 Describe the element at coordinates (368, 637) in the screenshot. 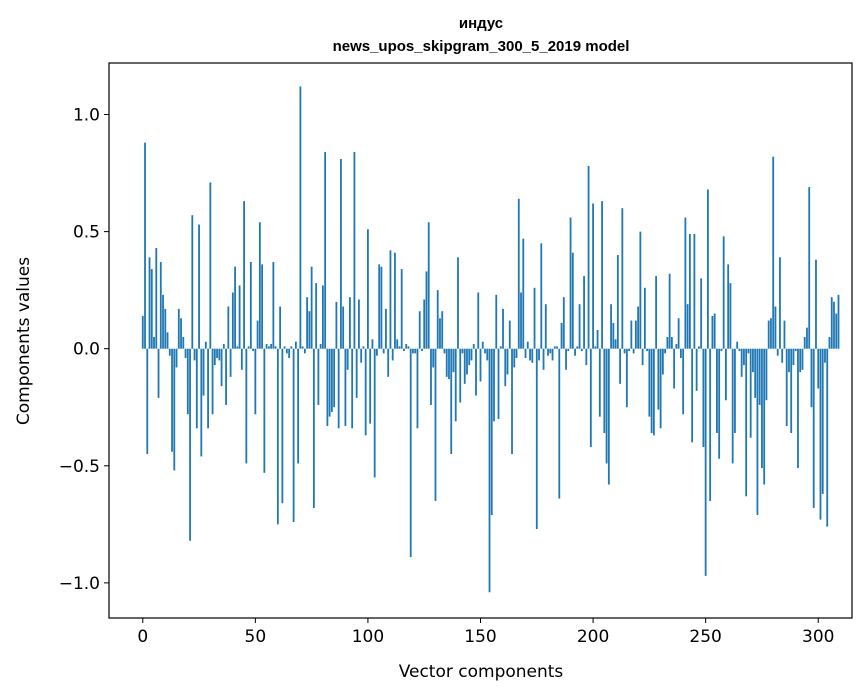

I see `x-tick-label: 100` at that location.